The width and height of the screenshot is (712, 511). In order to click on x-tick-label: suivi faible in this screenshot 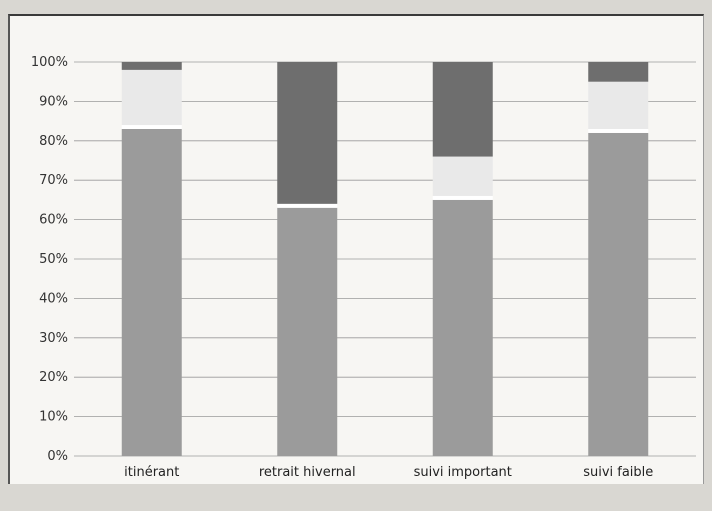, I will do `click(618, 472)`.